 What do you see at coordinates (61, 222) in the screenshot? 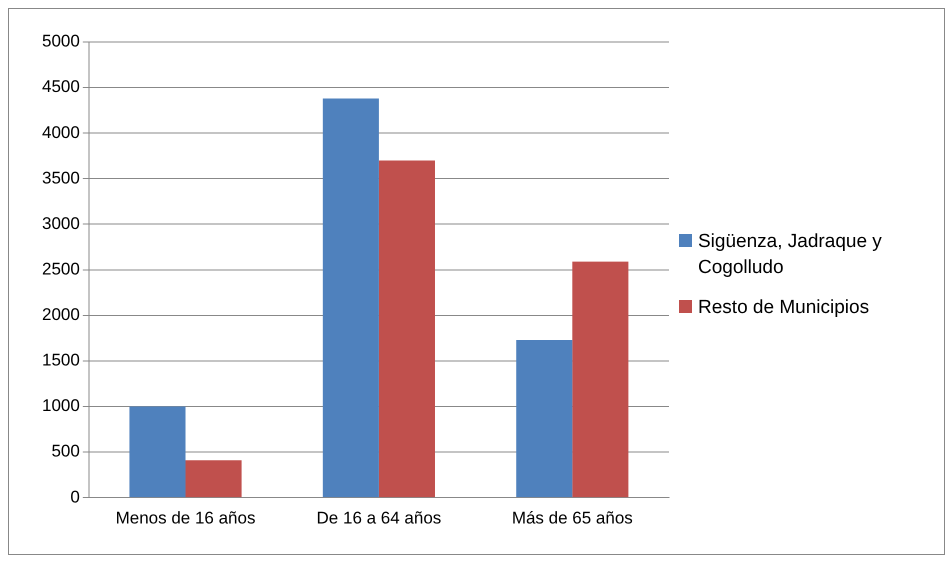
I see `y-tick-label: 3000` at bounding box center [61, 222].